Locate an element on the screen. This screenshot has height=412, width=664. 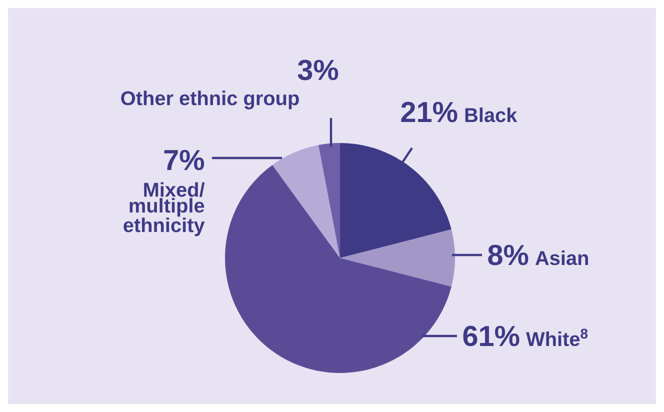
slice-label: Black is located at coordinates (491, 115).